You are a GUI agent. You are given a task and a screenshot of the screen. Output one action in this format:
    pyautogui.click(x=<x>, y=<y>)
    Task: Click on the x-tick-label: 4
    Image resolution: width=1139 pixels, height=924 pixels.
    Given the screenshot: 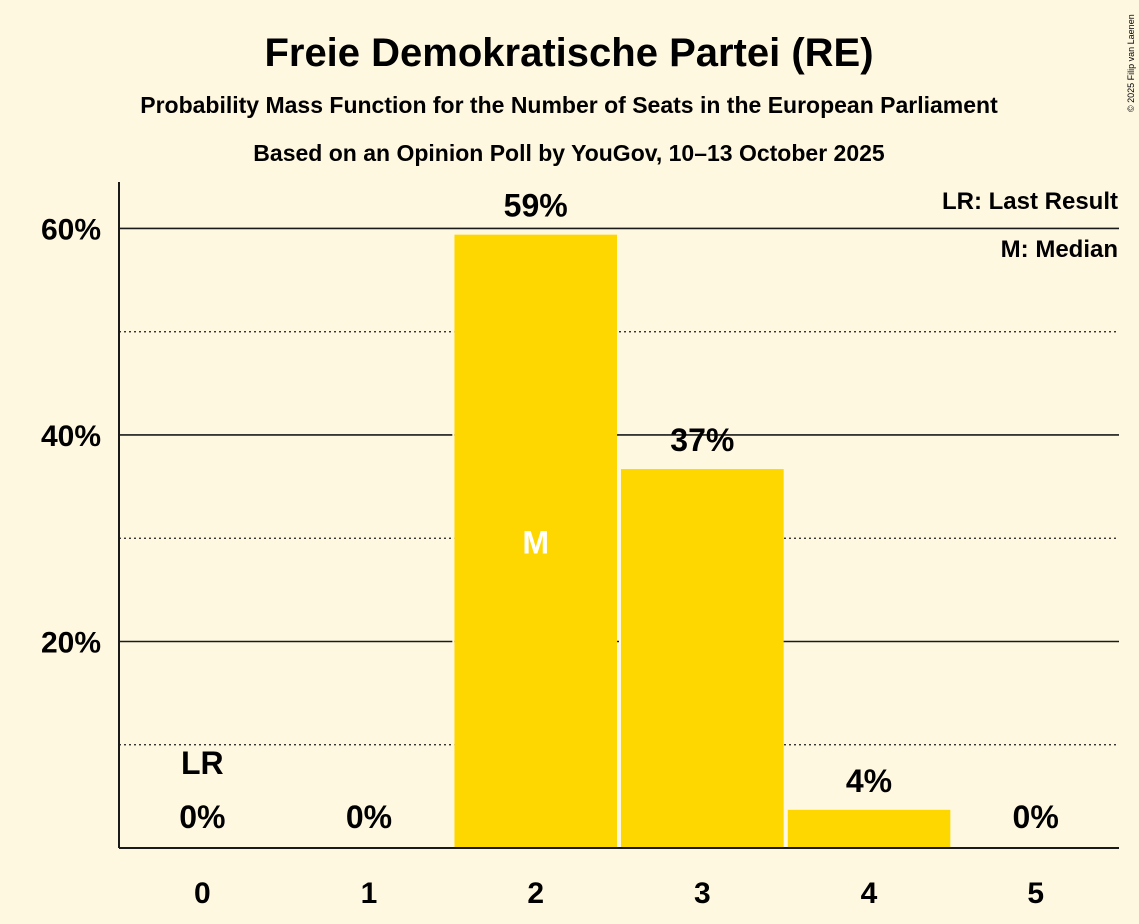 What is the action you would take?
    pyautogui.click(x=869, y=893)
    